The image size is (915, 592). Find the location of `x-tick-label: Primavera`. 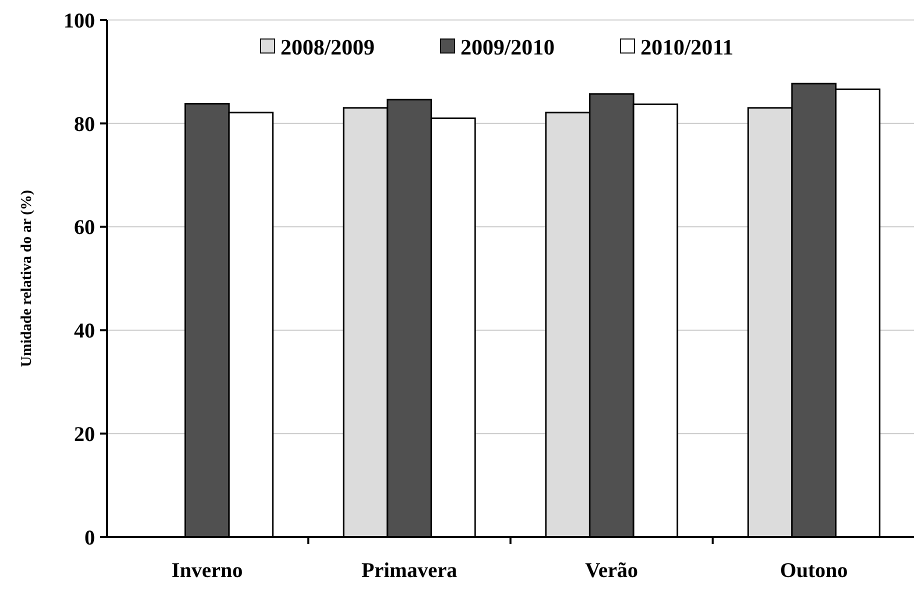

x-tick-label: Primavera is located at coordinates (410, 570).